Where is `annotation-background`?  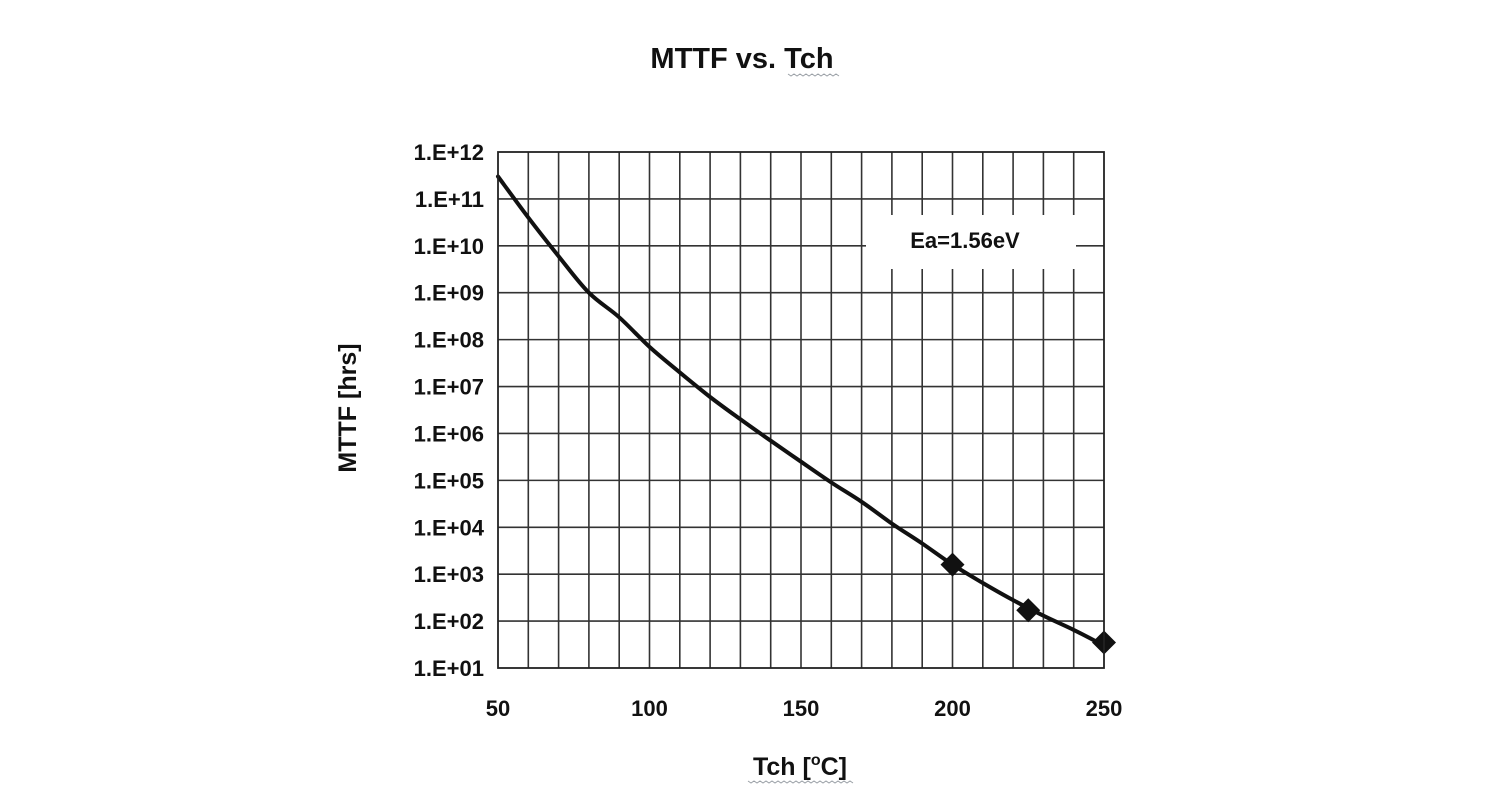 annotation-background is located at coordinates (971, 242).